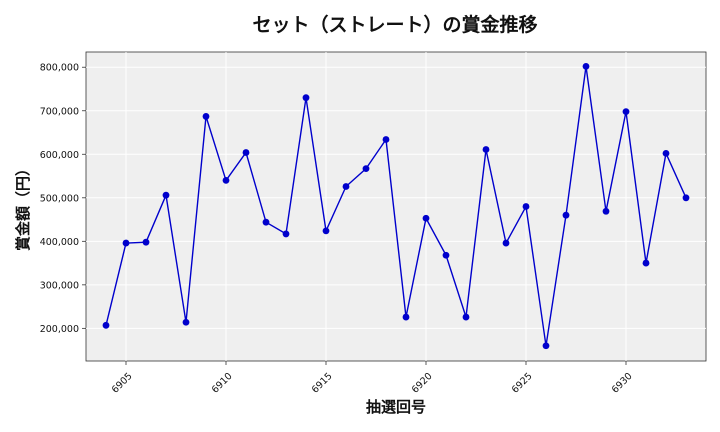 This screenshot has height=432, width=720. I want to click on y-tick-label: 700,000, so click(59, 111).